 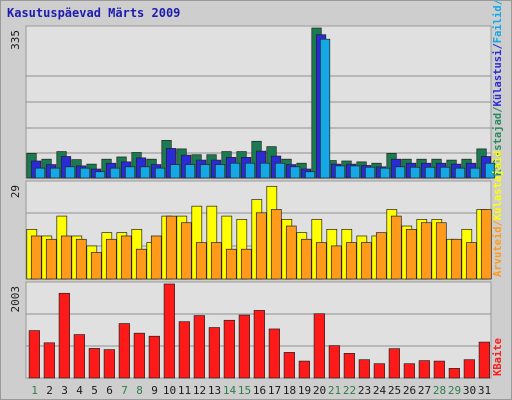 I want to click on legend-kbaite: KBaite, so click(x=498, y=357).